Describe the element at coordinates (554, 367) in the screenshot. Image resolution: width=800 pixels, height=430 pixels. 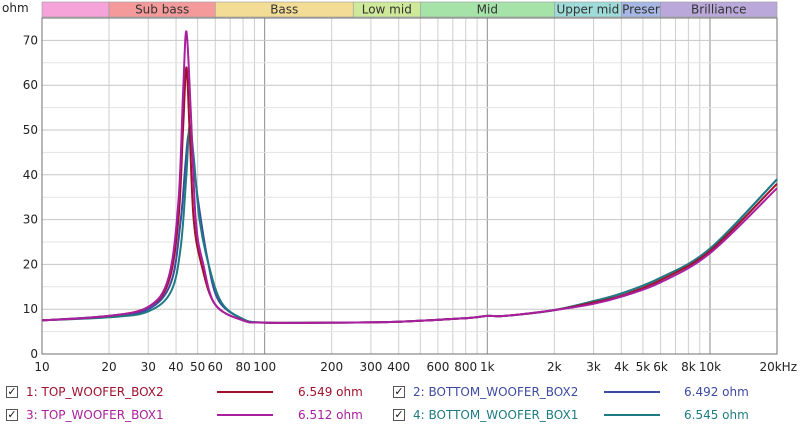
I see `x-tick-label: 2k` at that location.